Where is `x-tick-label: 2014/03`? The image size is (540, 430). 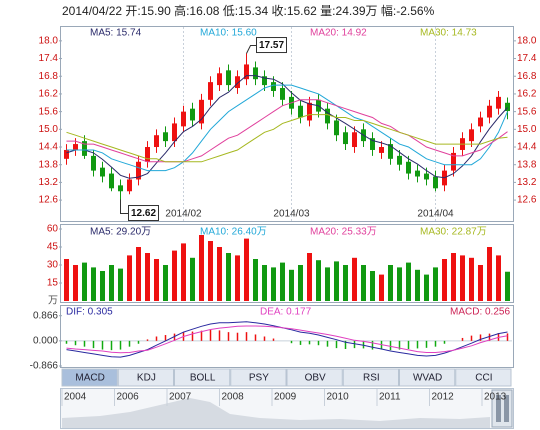
x-tick-label: 2014/03 is located at coordinates (291, 214).